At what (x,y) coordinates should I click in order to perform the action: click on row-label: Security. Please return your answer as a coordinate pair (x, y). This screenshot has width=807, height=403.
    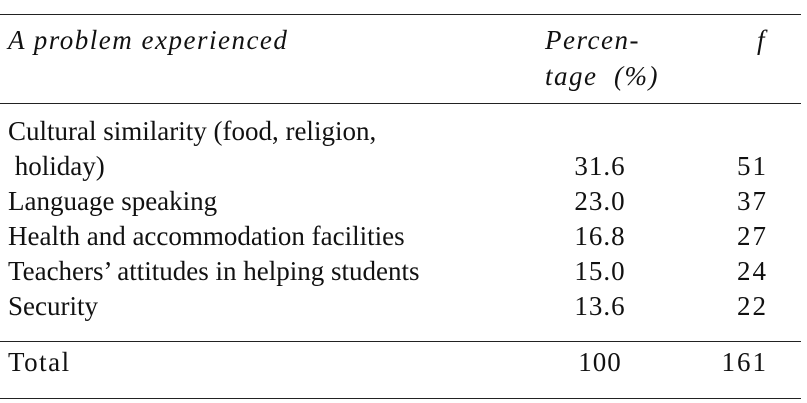
    Looking at the image, I should click on (53, 306).